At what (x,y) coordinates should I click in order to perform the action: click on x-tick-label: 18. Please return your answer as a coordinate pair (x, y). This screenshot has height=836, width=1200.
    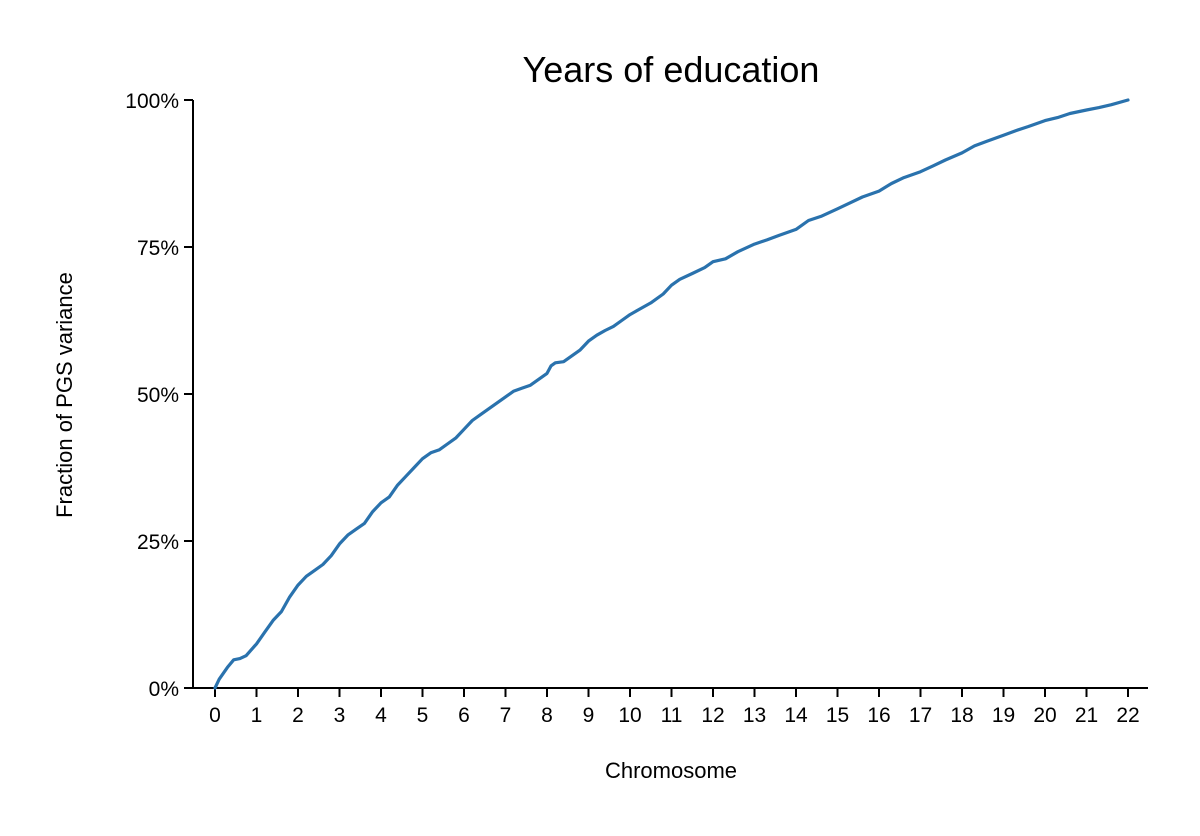
    Looking at the image, I should click on (961, 715).